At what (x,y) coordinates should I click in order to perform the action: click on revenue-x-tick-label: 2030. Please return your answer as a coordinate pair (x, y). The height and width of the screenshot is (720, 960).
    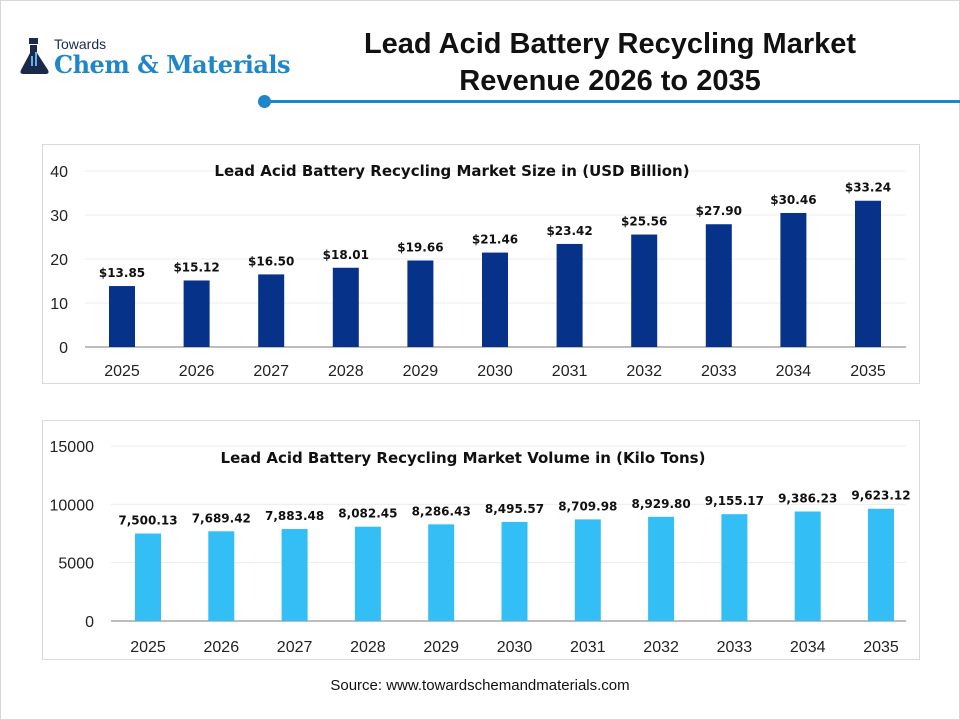
    Looking at the image, I should click on (495, 371).